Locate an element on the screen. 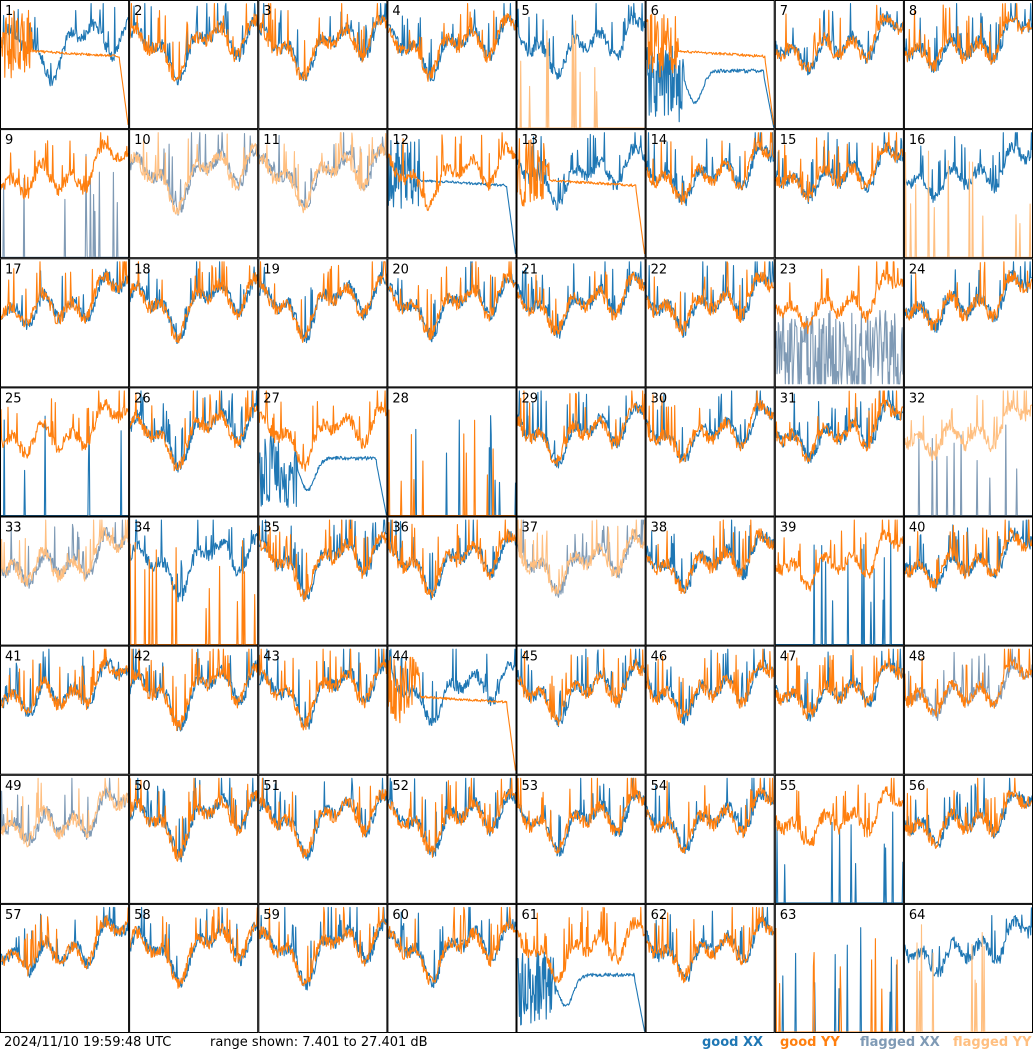 Image resolution: width=1033 pixels, height=1053 pixels. panel-number: 59 is located at coordinates (271, 915).